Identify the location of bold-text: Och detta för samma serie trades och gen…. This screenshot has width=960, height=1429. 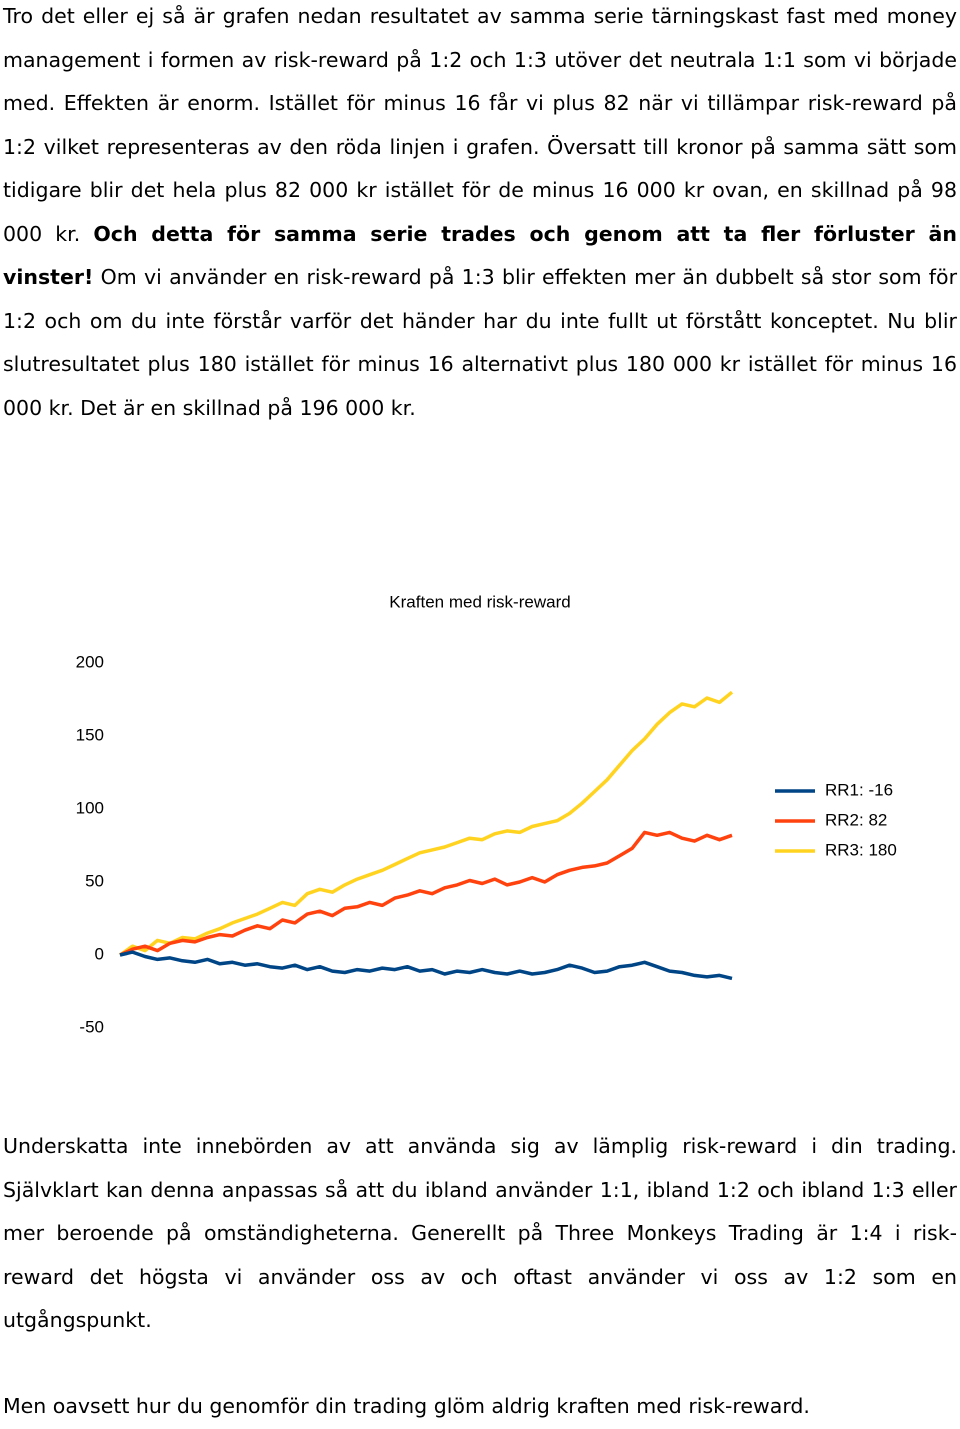
(480, 255).